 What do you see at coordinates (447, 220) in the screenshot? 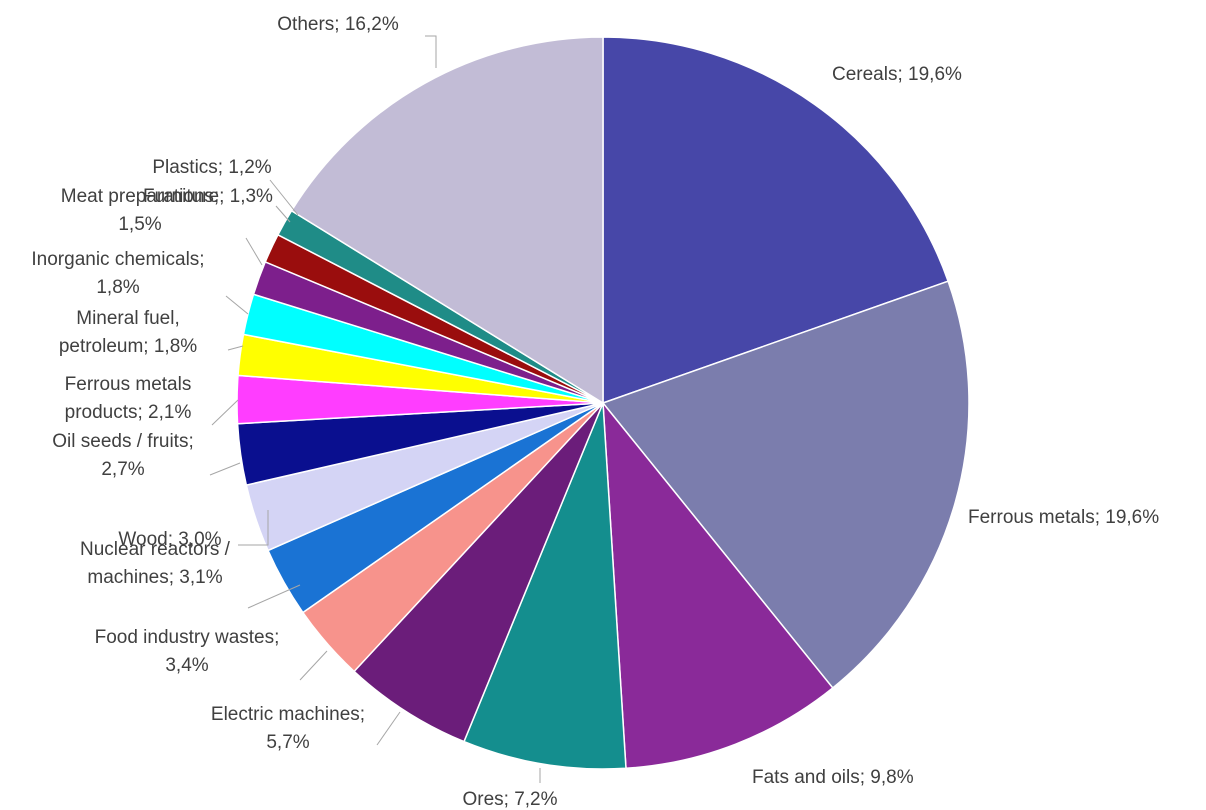
I see `pie-slice-others` at bounding box center [447, 220].